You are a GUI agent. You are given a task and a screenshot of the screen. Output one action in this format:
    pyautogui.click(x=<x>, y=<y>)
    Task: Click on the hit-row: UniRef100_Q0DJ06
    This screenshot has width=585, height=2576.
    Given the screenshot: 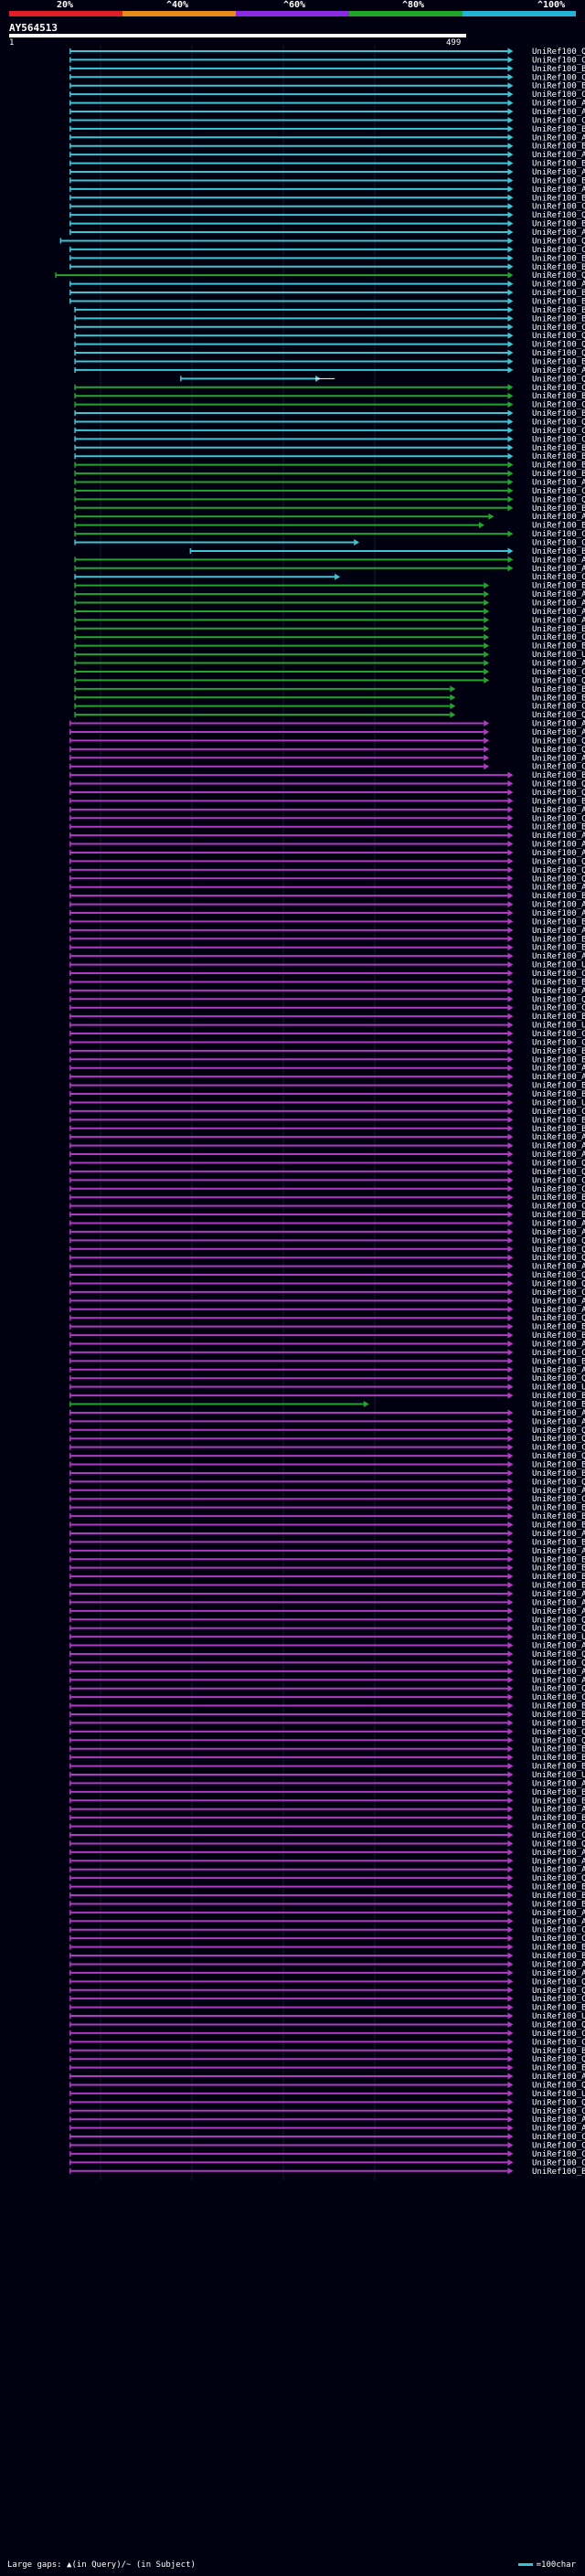 What is the action you would take?
    pyautogui.click(x=327, y=1620)
    